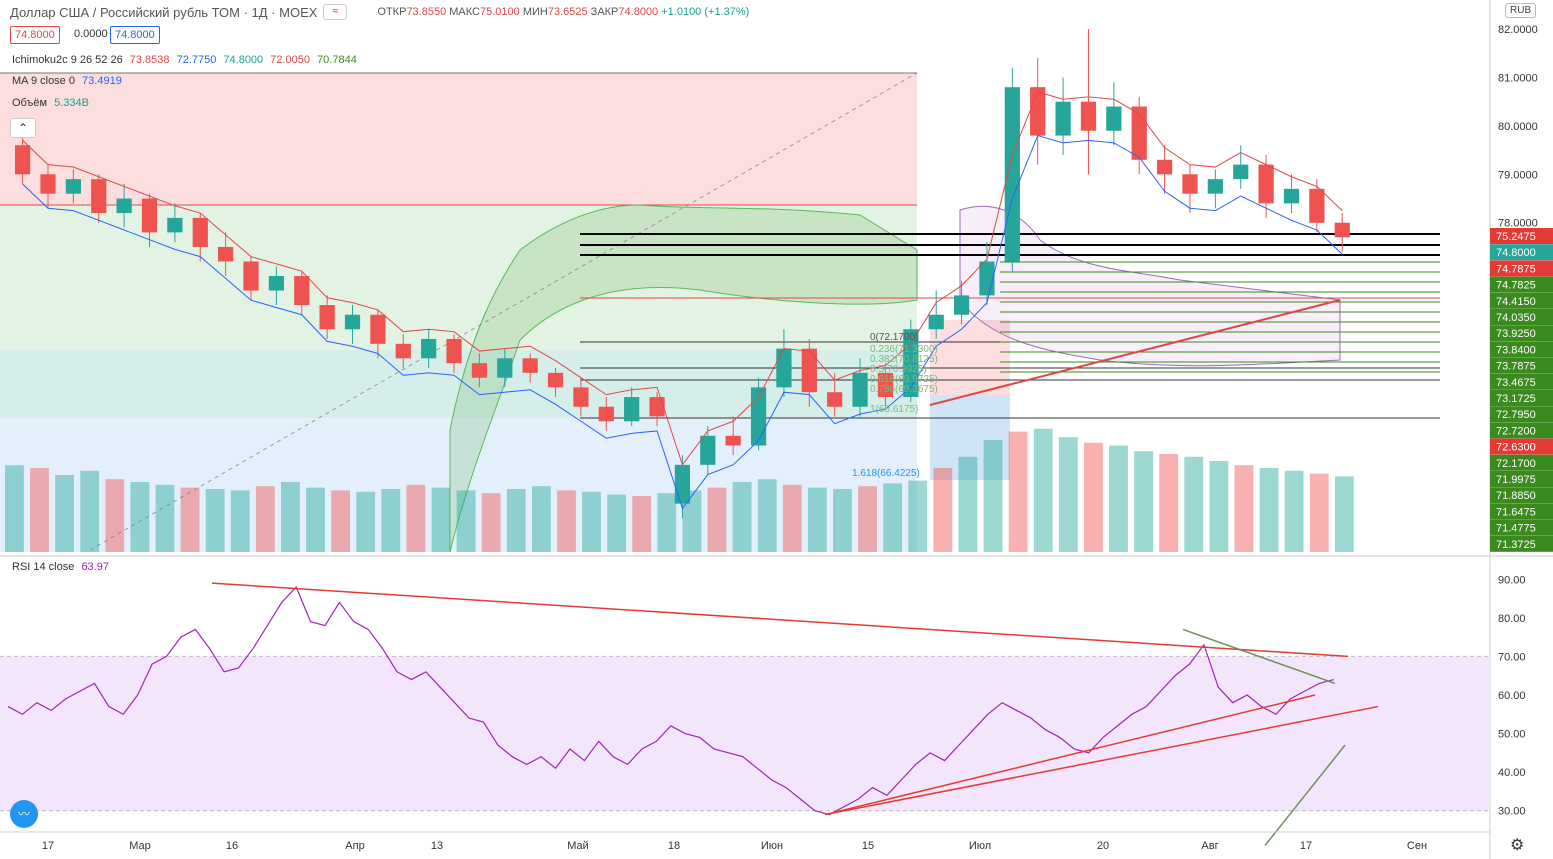 This screenshot has height=859, width=1553. I want to click on high-value: 75.0100, so click(500, 12).